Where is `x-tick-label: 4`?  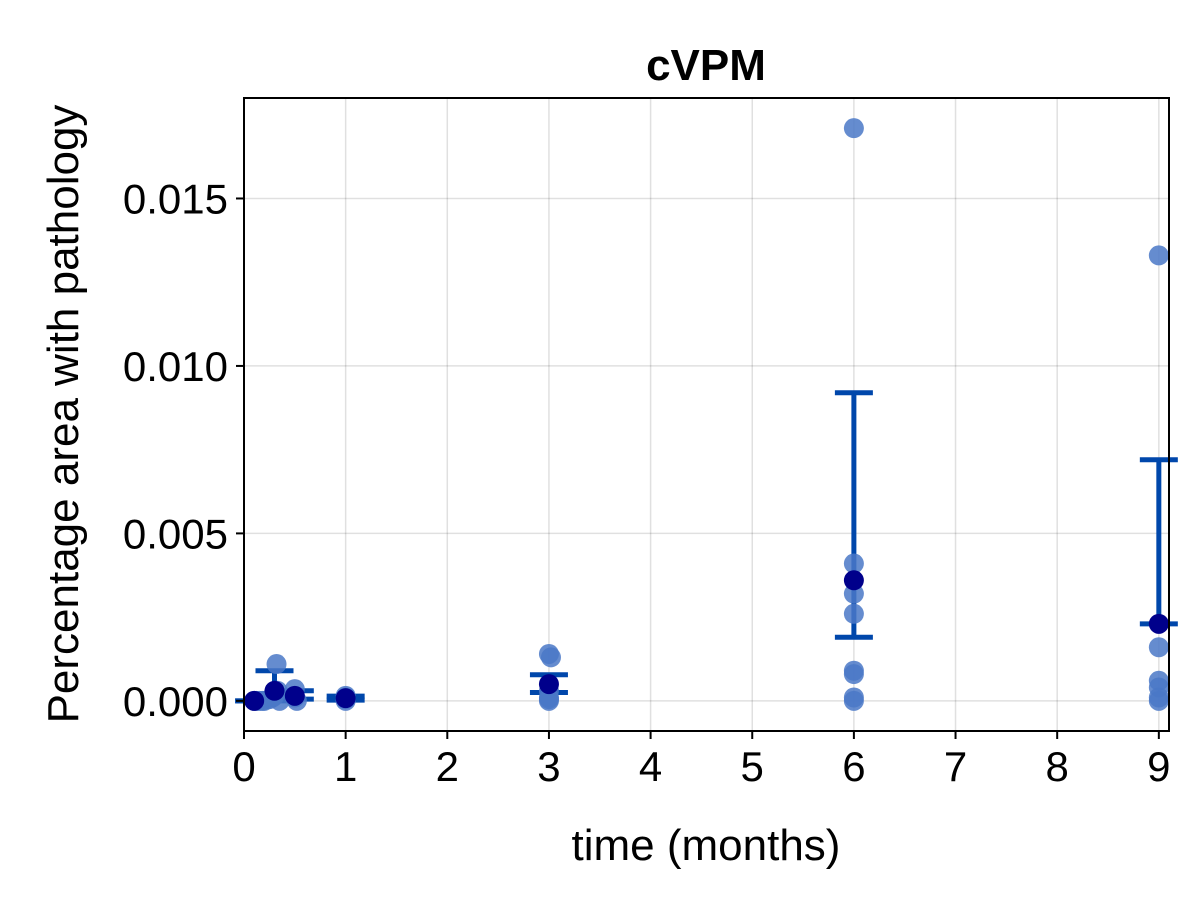 x-tick-label: 4 is located at coordinates (650, 766).